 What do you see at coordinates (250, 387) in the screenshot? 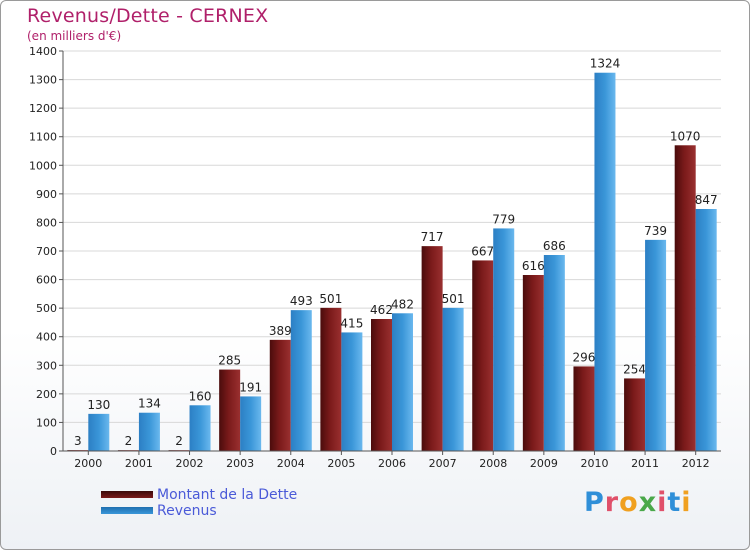
I see `data-label: 191` at bounding box center [250, 387].